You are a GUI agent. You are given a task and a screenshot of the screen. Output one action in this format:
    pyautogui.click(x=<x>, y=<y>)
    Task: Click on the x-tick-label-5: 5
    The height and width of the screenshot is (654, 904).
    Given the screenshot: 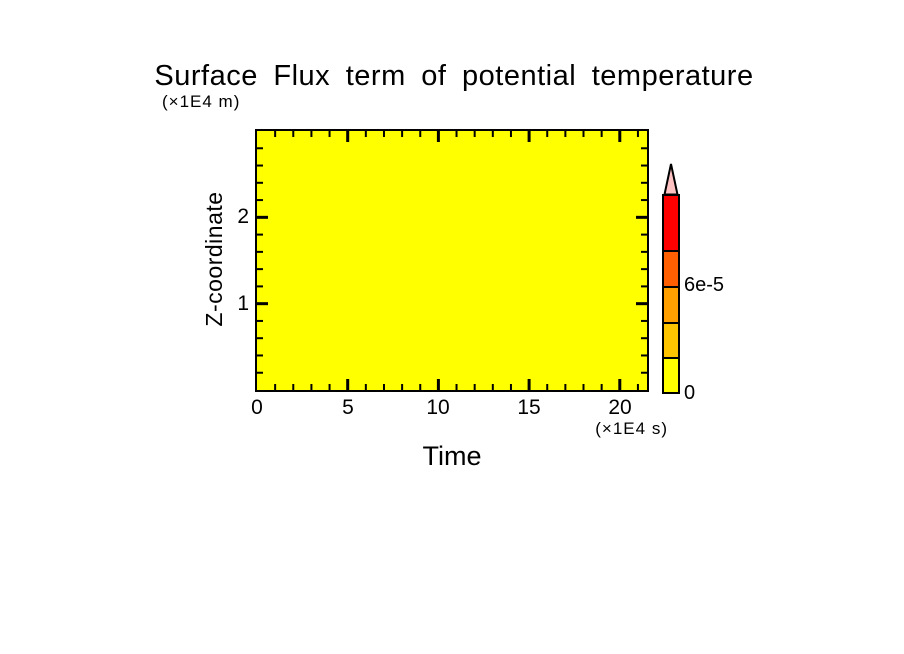 What is the action you would take?
    pyautogui.click(x=348, y=407)
    